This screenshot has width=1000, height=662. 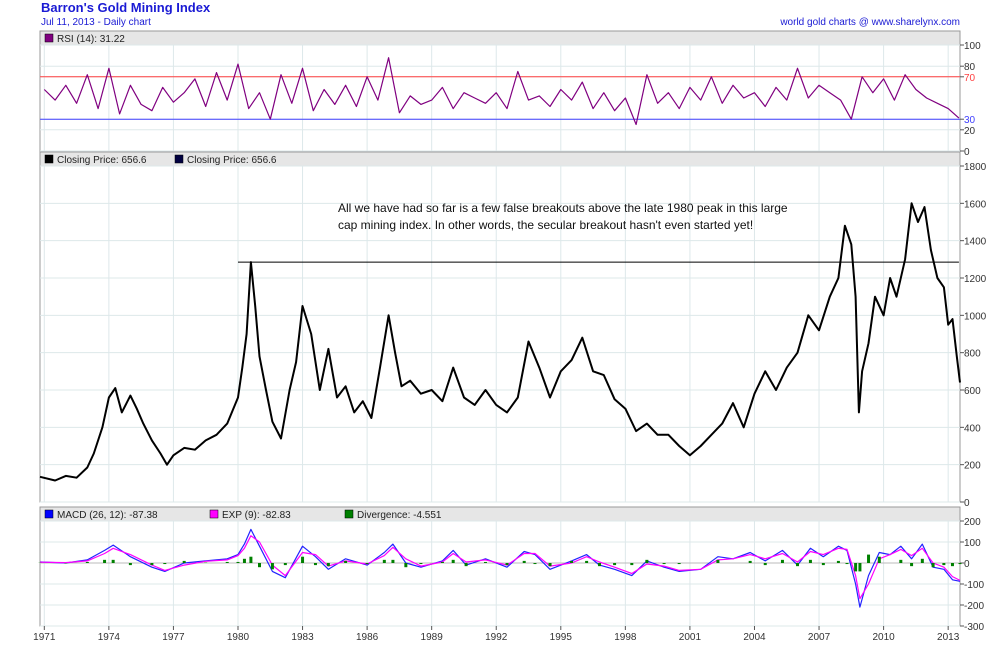 What do you see at coordinates (970, 78) in the screenshot?
I see `rsi-ytick-label: 70` at bounding box center [970, 78].